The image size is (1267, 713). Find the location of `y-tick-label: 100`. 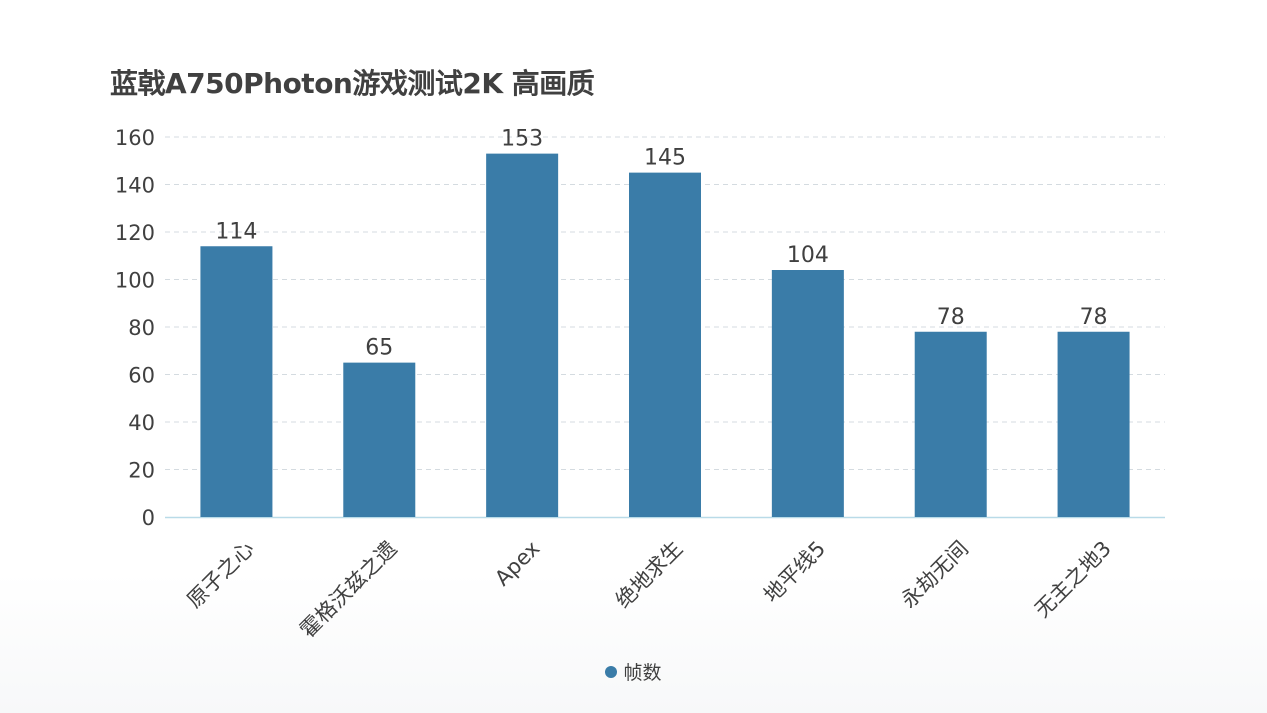

y-tick-label: 100 is located at coordinates (135, 281).